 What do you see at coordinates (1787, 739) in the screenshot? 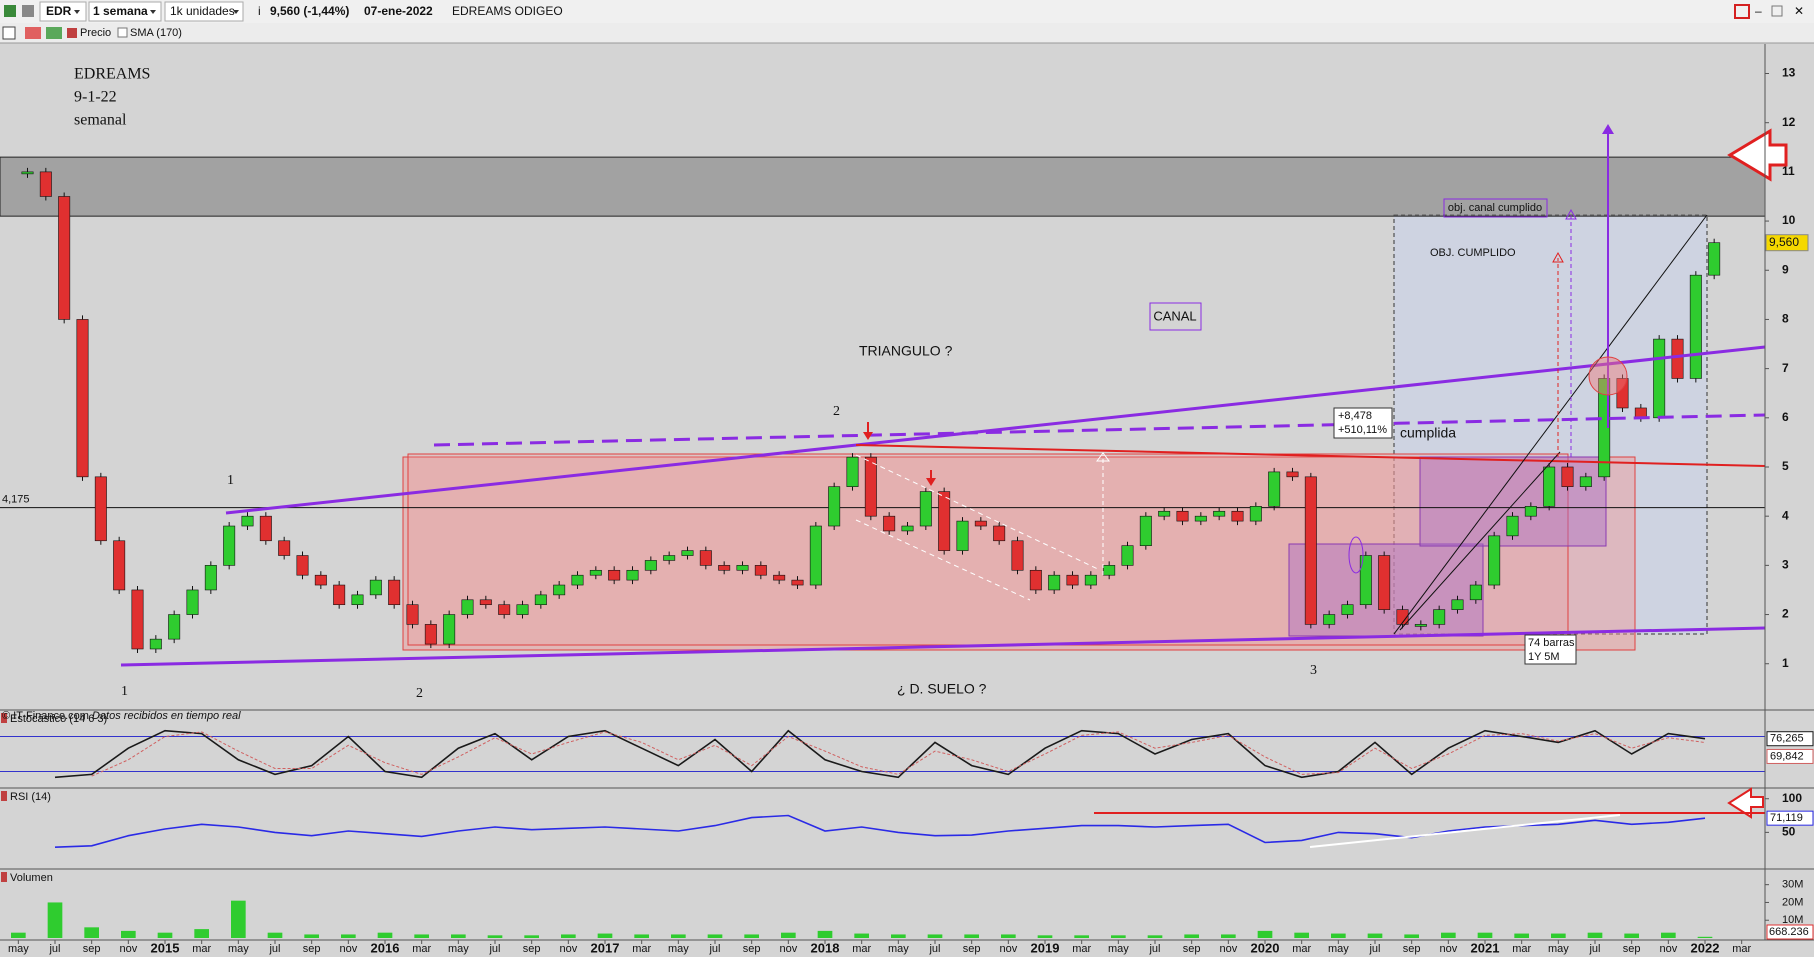
I see `last-value-label: 76,265` at bounding box center [1787, 739].